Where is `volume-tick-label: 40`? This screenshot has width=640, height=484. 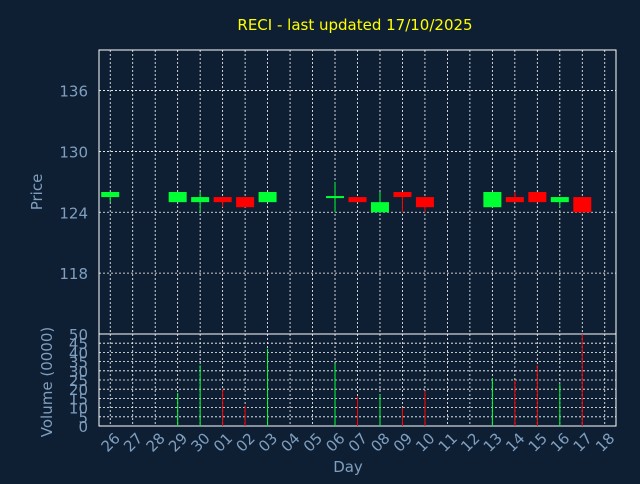 volume-tick-label: 40 is located at coordinates (78, 353).